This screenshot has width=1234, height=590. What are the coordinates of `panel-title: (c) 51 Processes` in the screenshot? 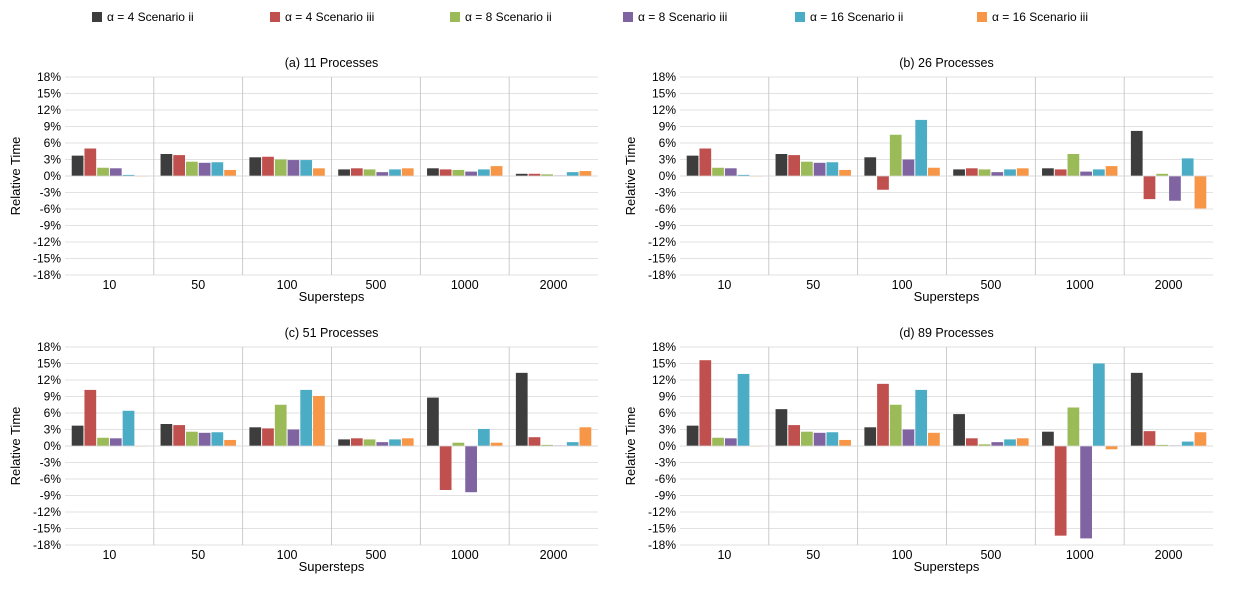 It's located at (332, 333).